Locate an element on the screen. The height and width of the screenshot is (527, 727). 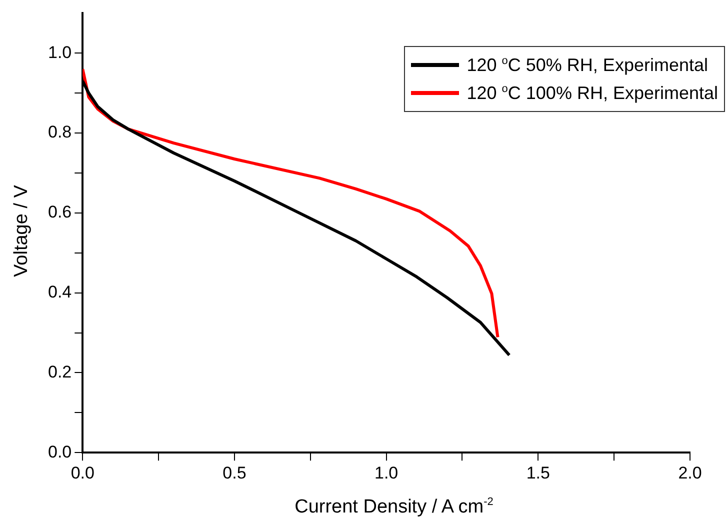
y-axis-title: Voltage / V is located at coordinates (22, 231).